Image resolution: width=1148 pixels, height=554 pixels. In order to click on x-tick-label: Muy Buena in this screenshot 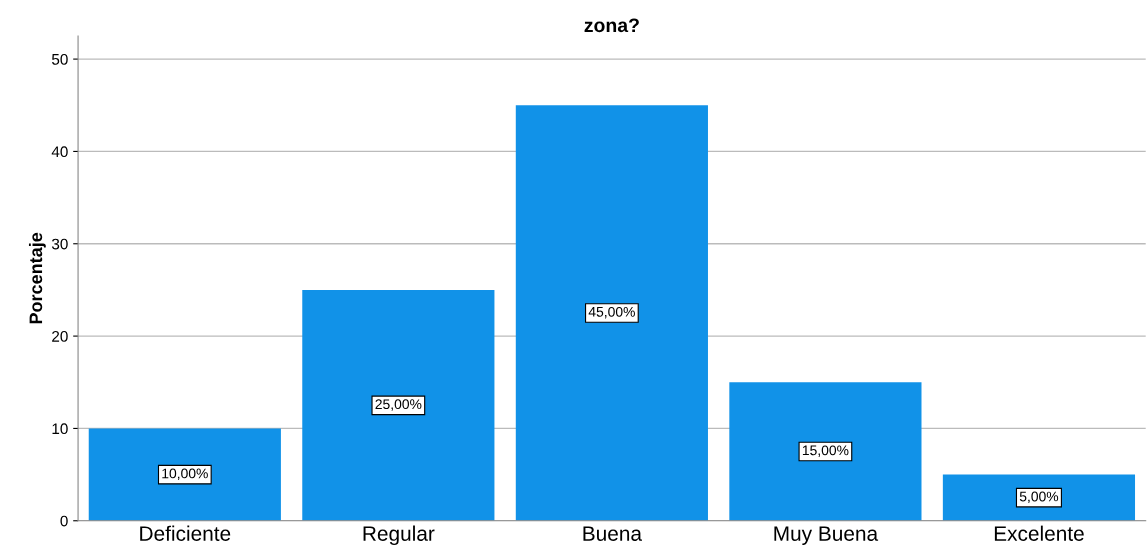, I will do `click(826, 536)`.